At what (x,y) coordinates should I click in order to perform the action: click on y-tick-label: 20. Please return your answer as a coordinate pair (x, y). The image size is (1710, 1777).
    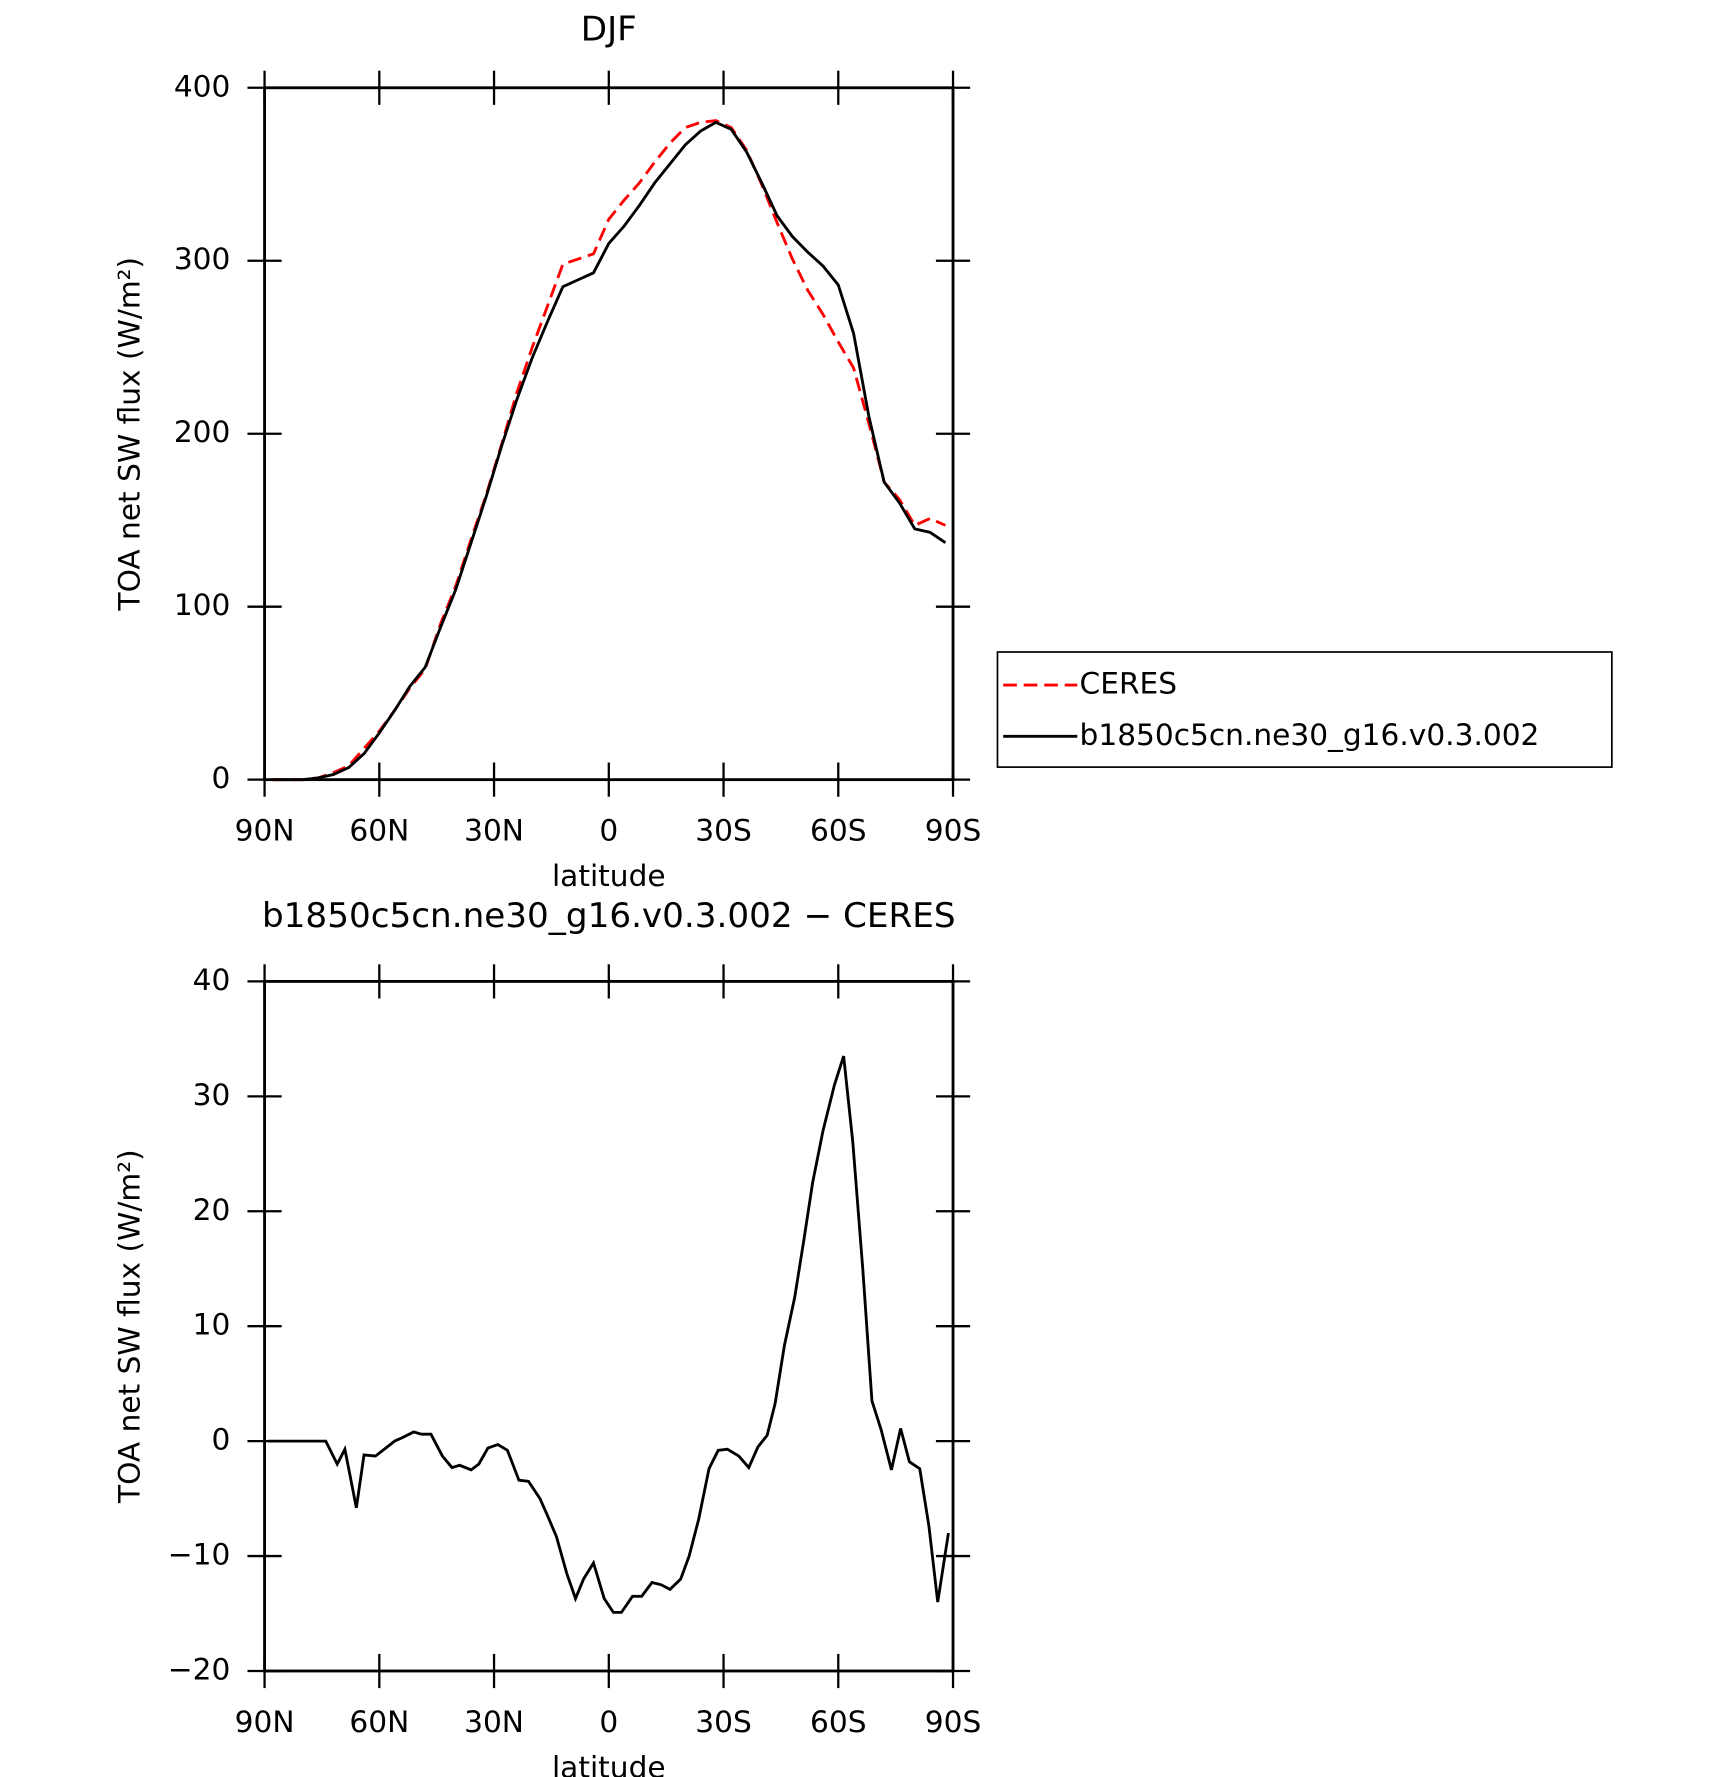
    Looking at the image, I should click on (212, 1209).